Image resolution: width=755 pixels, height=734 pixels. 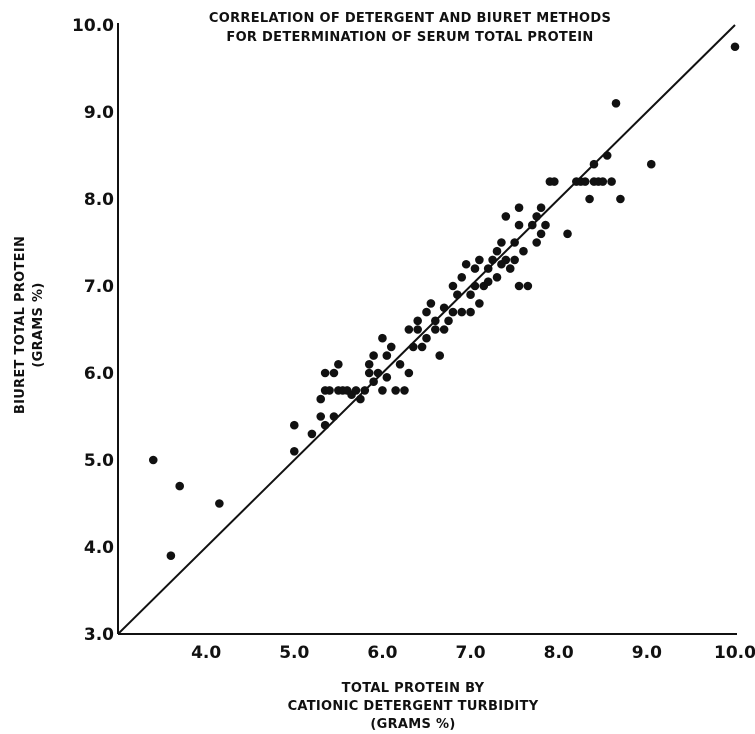 I want to click on y-tick-label: 8.0, so click(x=99, y=200).